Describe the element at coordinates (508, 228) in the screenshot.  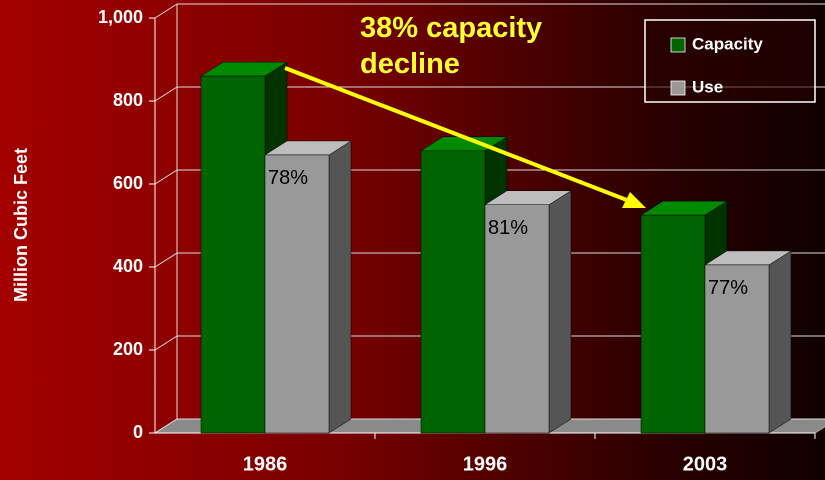
I see `share-label: 81%` at that location.